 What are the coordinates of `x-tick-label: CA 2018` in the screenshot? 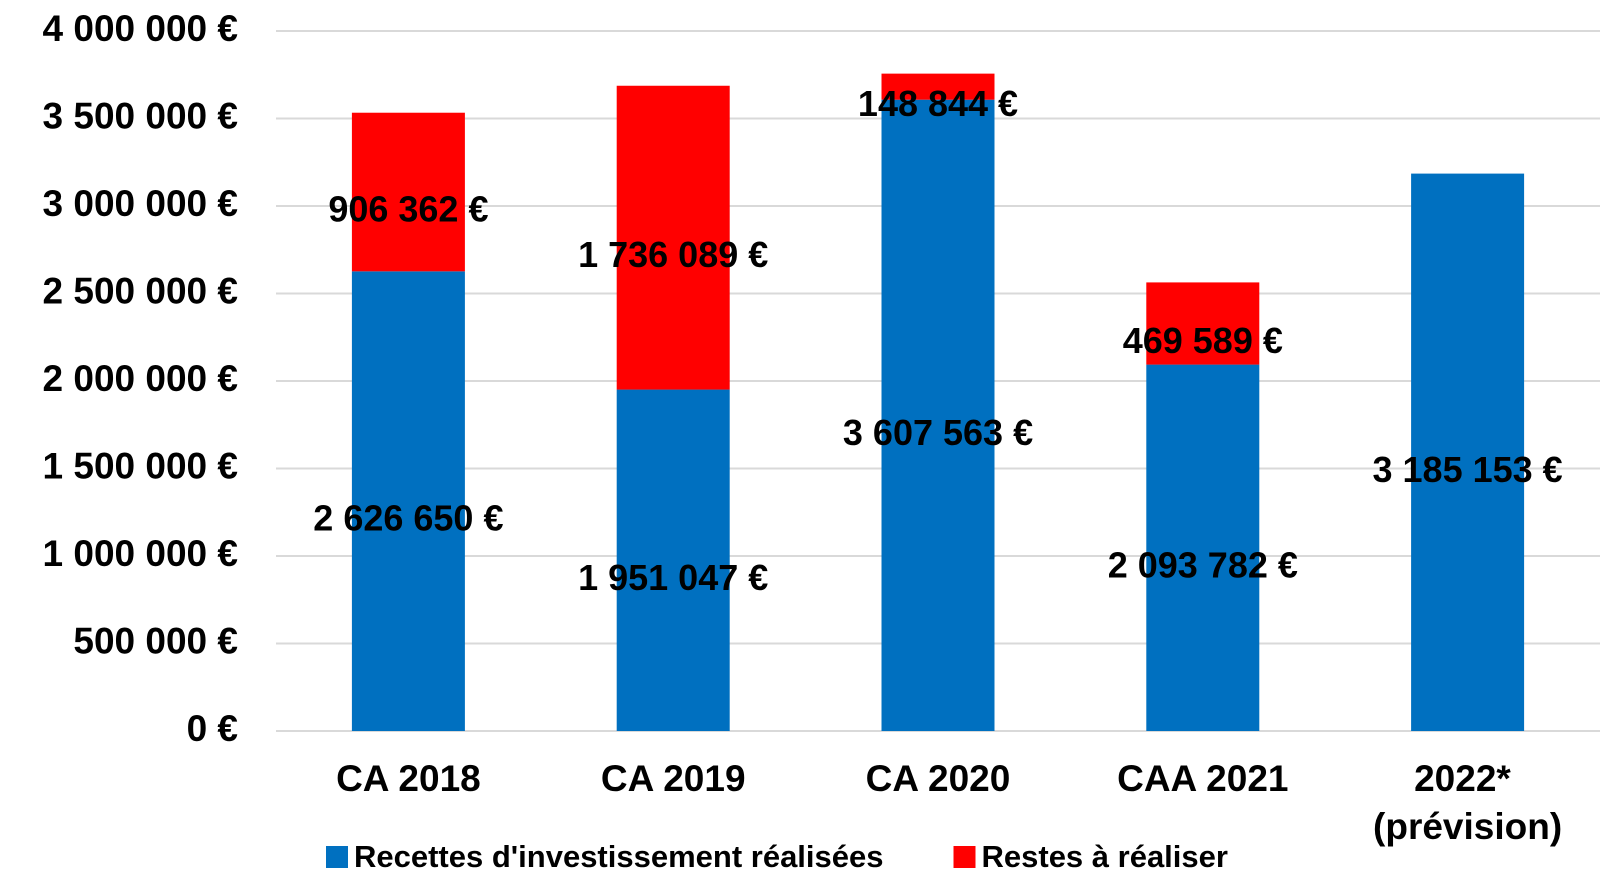 It's located at (408, 778).